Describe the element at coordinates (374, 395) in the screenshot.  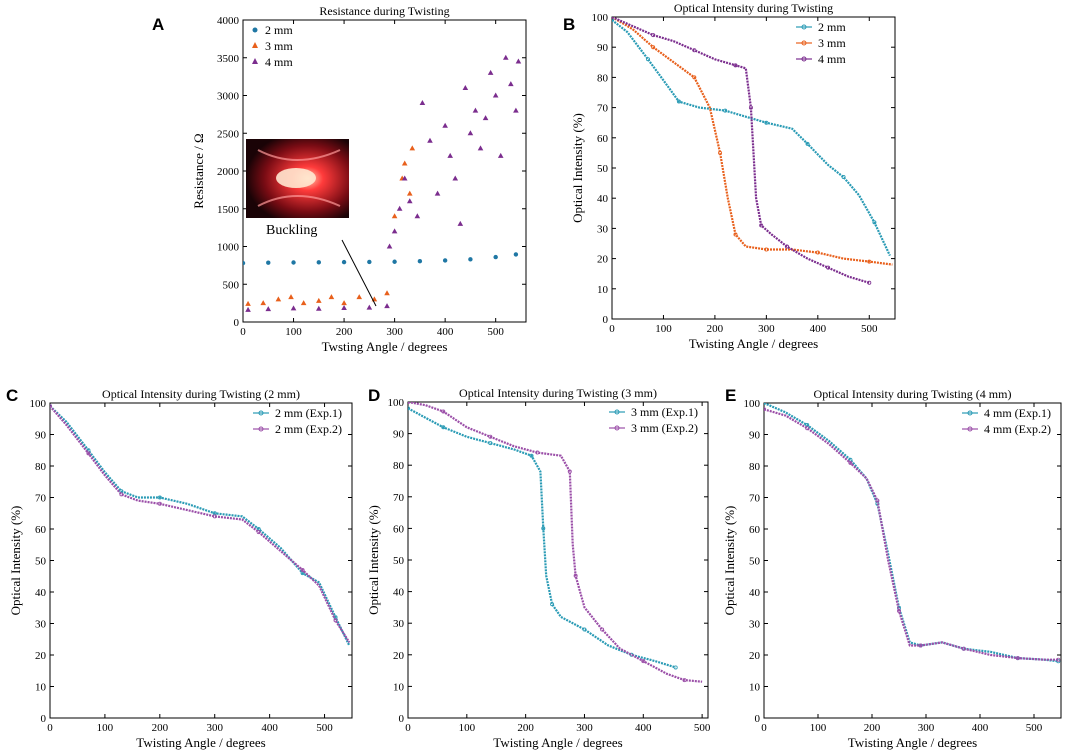
I see `panel-label-D: D` at that location.